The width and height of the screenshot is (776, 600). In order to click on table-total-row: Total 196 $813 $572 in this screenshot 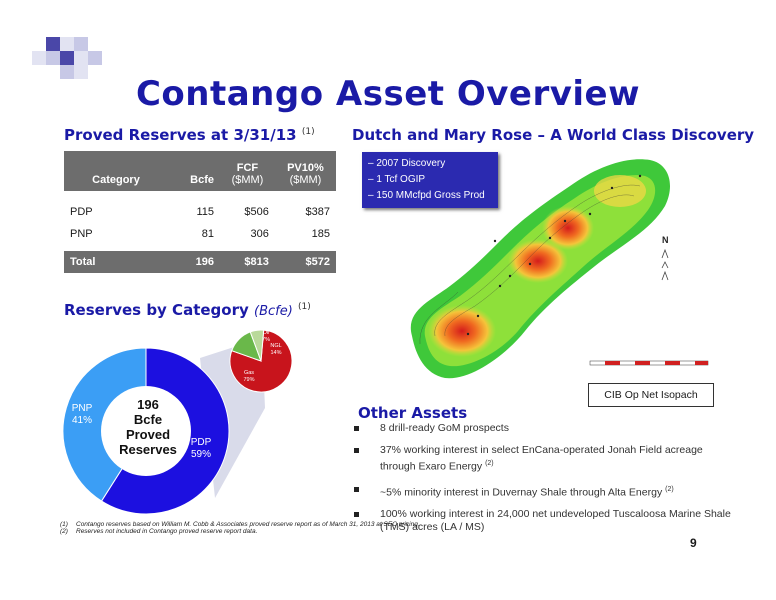, I will do `click(200, 262)`.